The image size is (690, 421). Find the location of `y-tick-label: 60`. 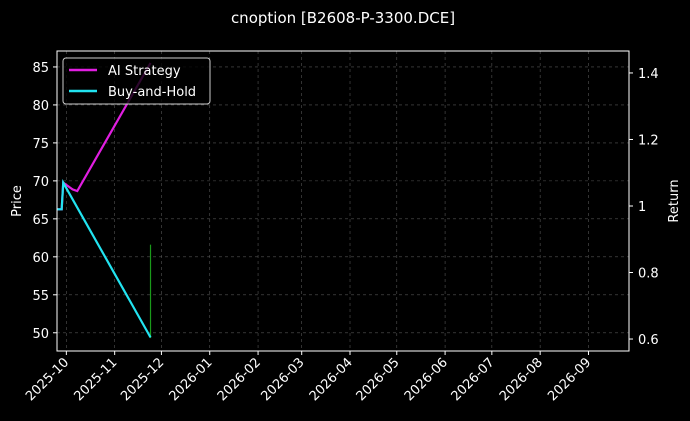

y-tick-label: 60 is located at coordinates (40, 258).